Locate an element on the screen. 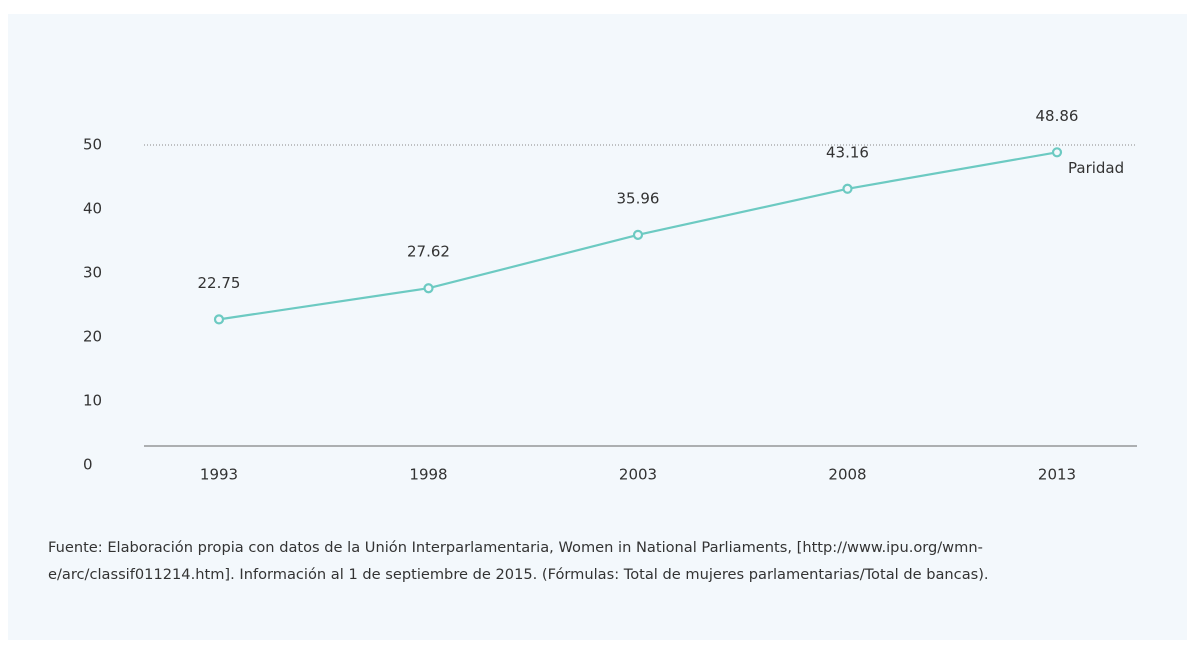  data-label: 48.86 is located at coordinates (1057, 116).